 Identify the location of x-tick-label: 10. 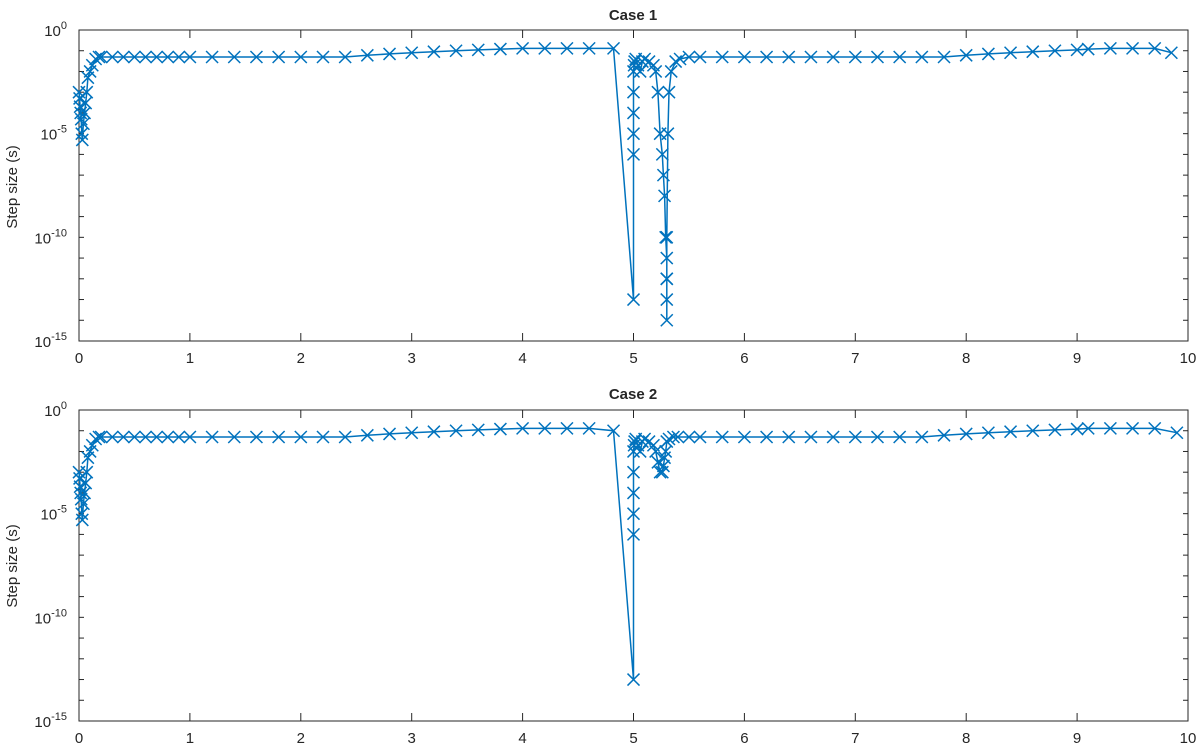
(1188, 358).